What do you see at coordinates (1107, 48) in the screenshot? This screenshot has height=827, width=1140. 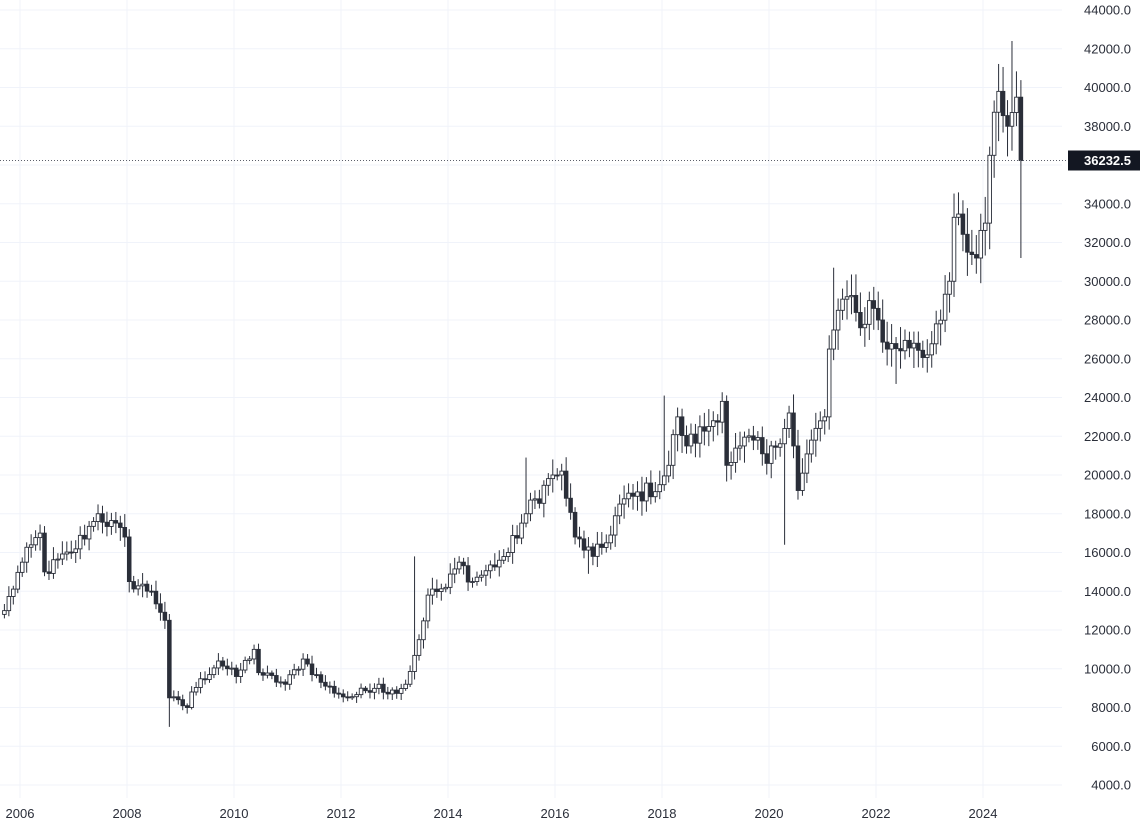 I see `y-tick-label: 42000.0` at bounding box center [1107, 48].